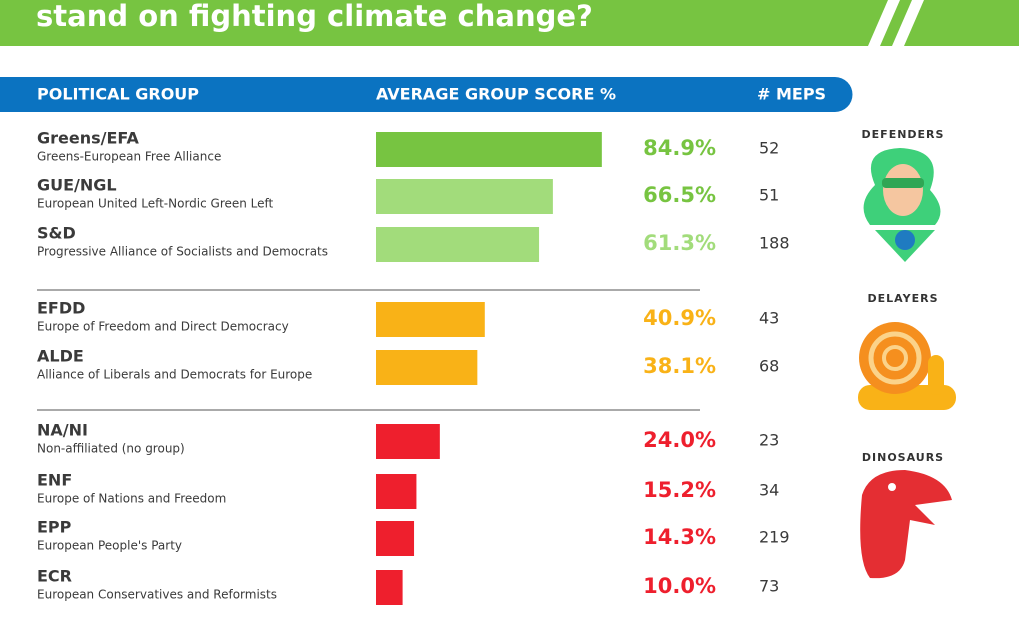 This screenshot has height=619, width=1019. Describe the element at coordinates (118, 94) in the screenshot. I see `column-header: POLITICAL GROUP` at that location.